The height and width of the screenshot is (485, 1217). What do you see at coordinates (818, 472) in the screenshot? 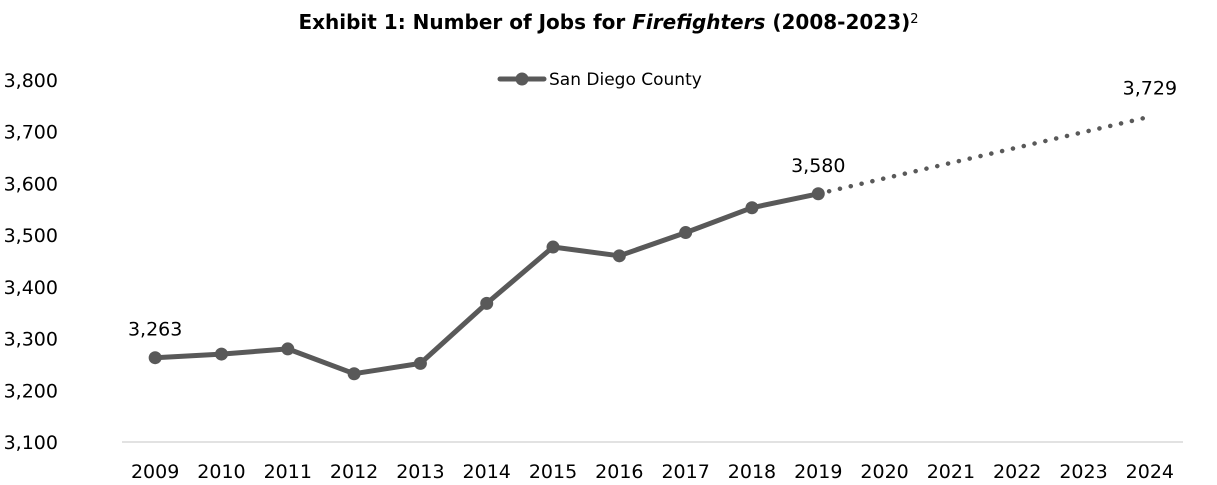
I see `x-tick-label: 2019` at bounding box center [818, 472].